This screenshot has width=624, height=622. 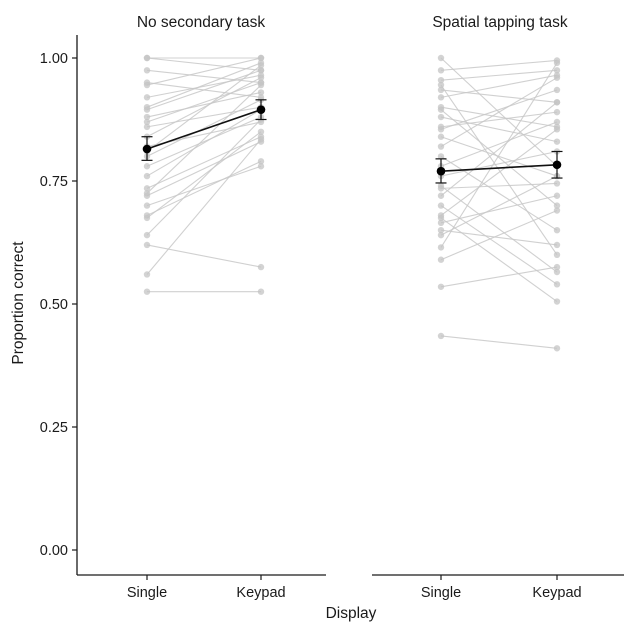 What do you see at coordinates (18, 303) in the screenshot?
I see `y-axis-title-group: Proportion correct` at bounding box center [18, 303].